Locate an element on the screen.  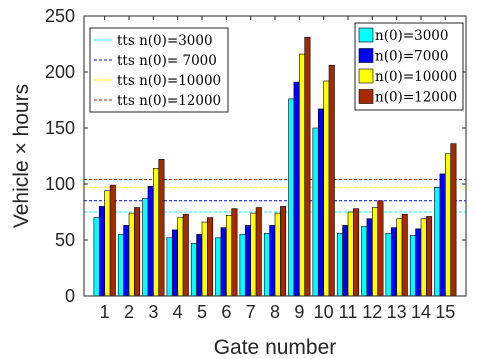
legend-label: n(0)=3000 is located at coordinates (412, 36).